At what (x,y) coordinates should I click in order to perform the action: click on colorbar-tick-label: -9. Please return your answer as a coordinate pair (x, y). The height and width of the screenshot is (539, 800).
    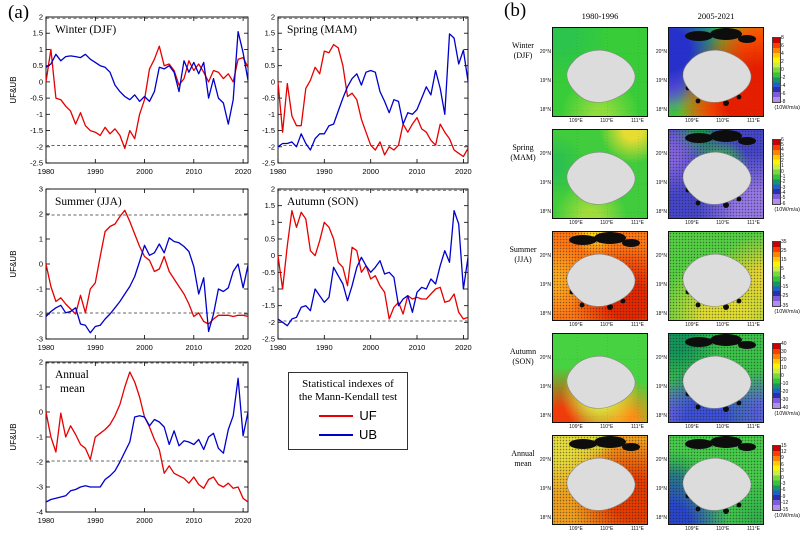
    Looking at the image, I should click on (783, 496).